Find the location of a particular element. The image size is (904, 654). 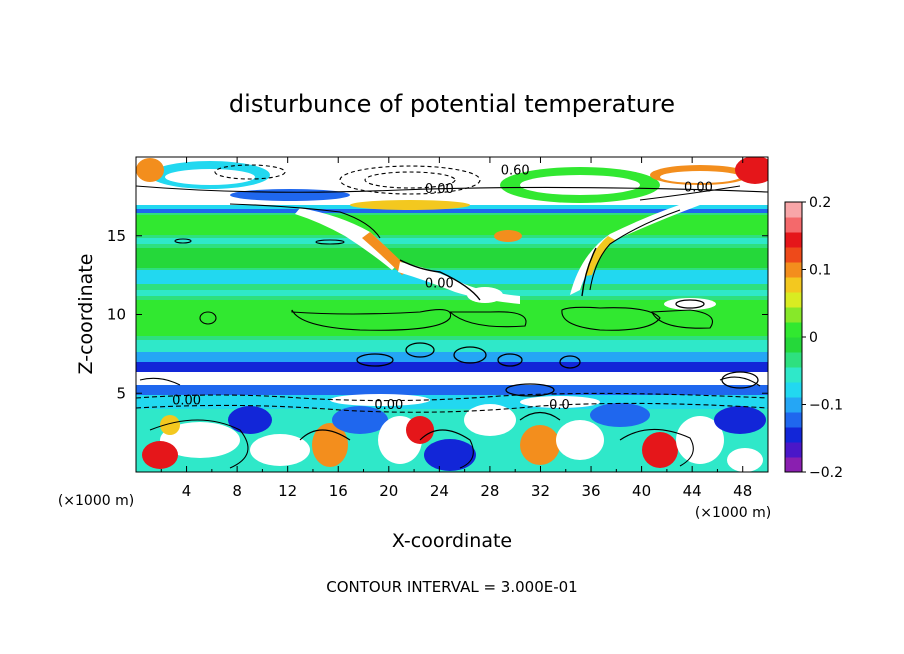

x-tick-label: 24 is located at coordinates (439, 491).